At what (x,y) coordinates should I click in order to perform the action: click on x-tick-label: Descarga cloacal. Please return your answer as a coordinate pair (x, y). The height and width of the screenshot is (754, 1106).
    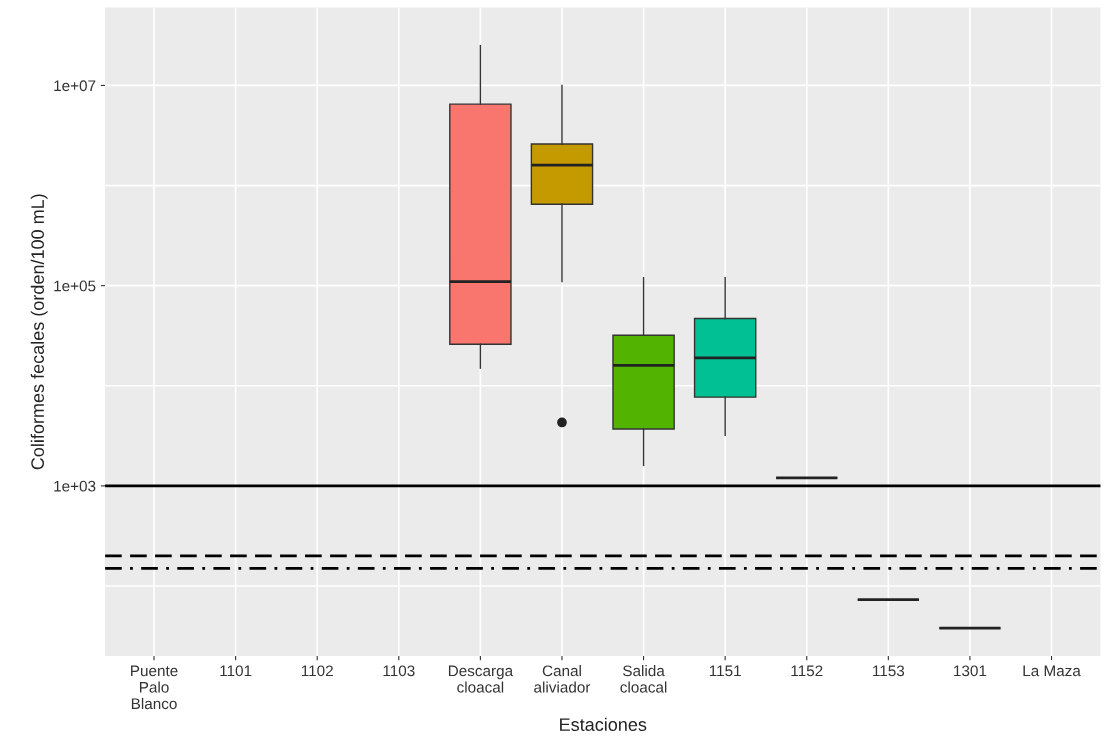
    Looking at the image, I should click on (481, 679).